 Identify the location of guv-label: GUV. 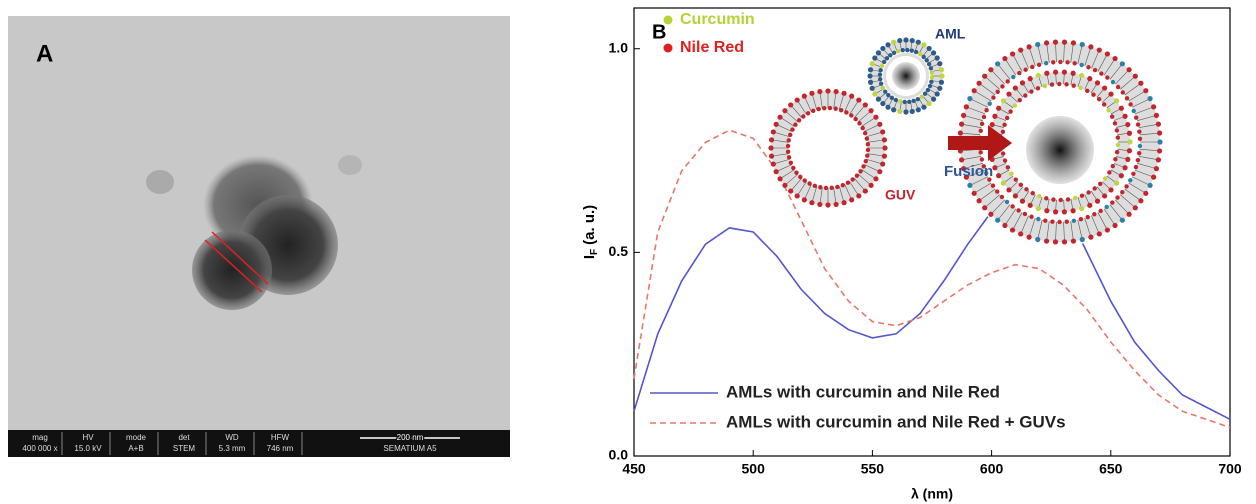
(900, 195).